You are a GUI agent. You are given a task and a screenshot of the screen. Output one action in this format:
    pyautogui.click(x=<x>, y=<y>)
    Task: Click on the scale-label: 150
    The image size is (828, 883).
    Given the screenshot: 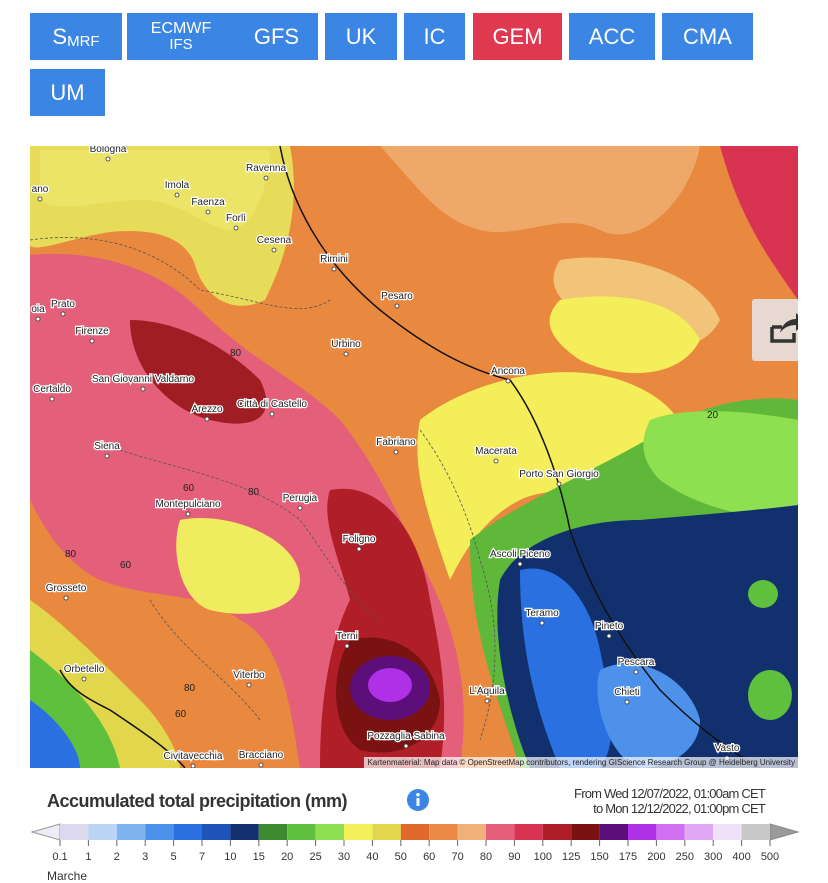 What is the action you would take?
    pyautogui.click(x=599, y=857)
    